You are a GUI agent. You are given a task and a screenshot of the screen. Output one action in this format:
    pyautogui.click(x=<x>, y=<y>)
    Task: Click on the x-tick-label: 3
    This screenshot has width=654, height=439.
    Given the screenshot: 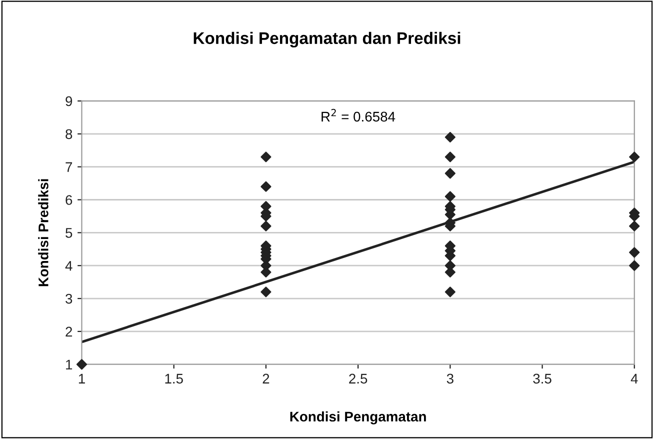 What is the action you would take?
    pyautogui.click(x=450, y=379)
    